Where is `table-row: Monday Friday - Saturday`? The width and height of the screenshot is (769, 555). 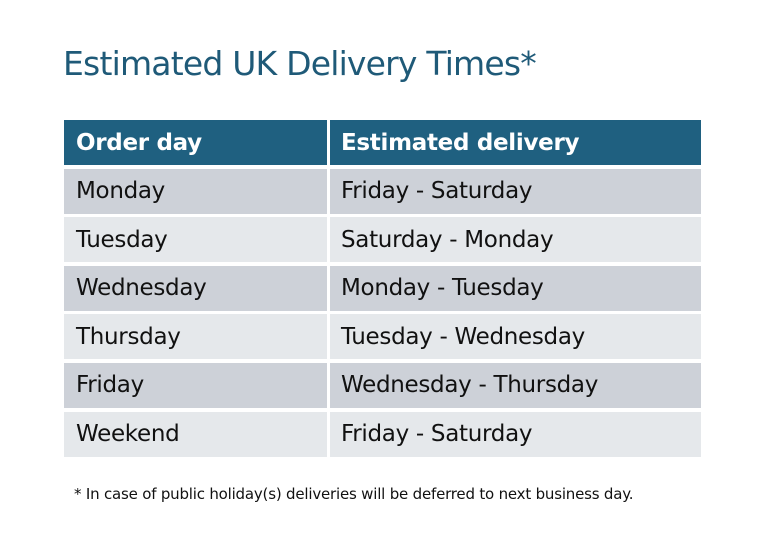 table-row: Monday Friday - Saturday is located at coordinates (382, 191).